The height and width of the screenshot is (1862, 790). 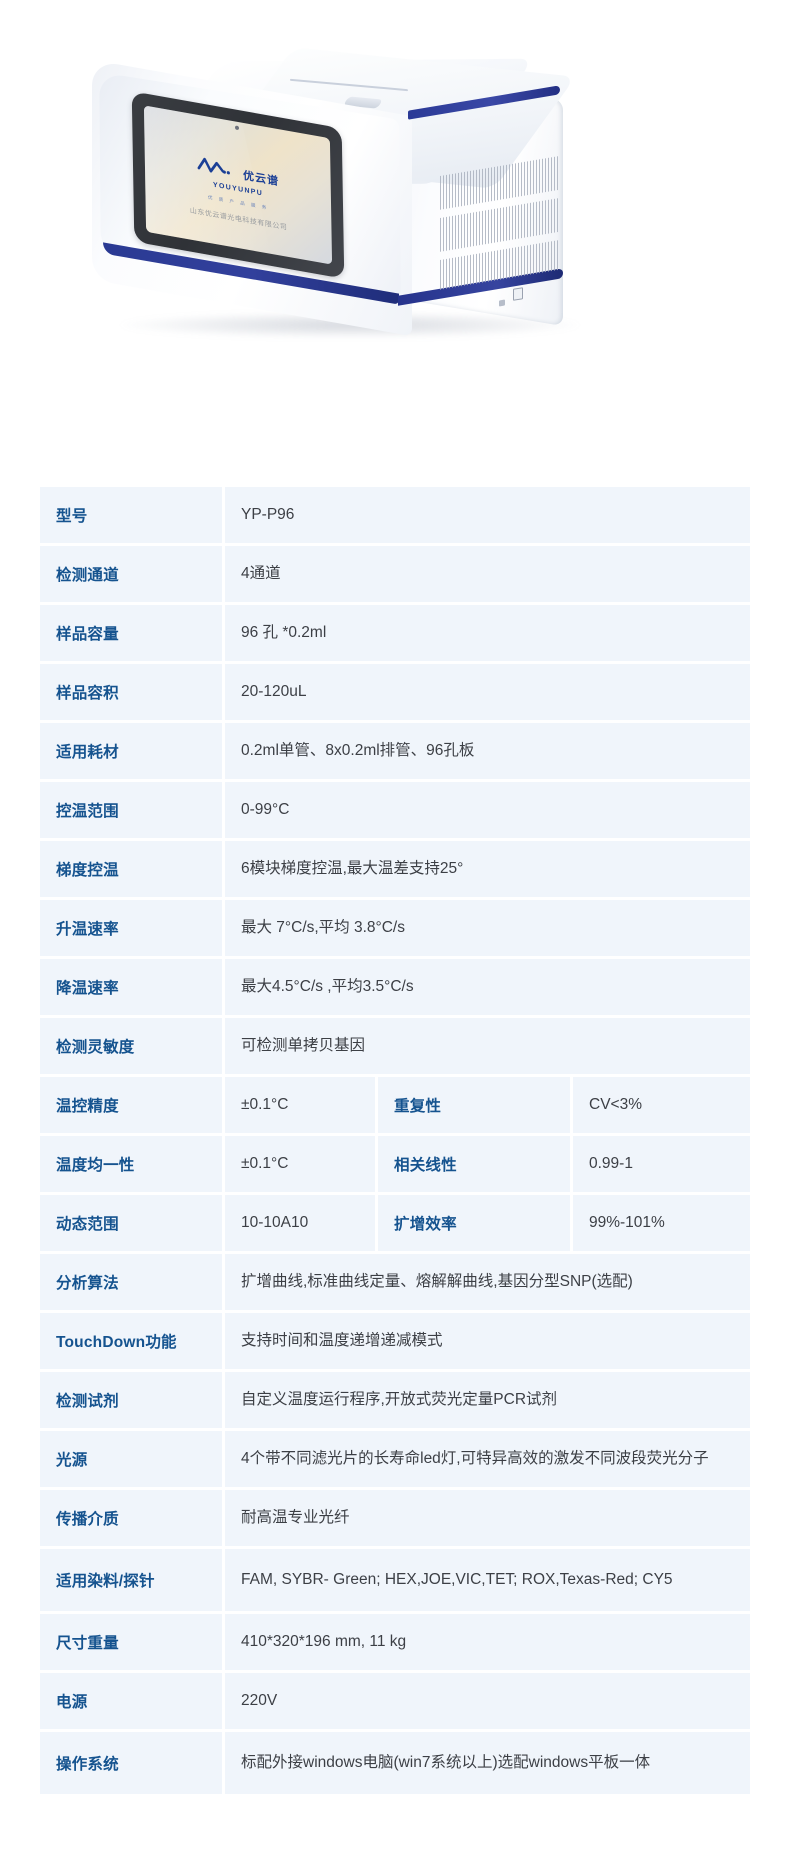 What do you see at coordinates (395, 869) in the screenshot?
I see `table-row: 梯度控温 6模块梯度控温,最大温差支持25°` at bounding box center [395, 869].